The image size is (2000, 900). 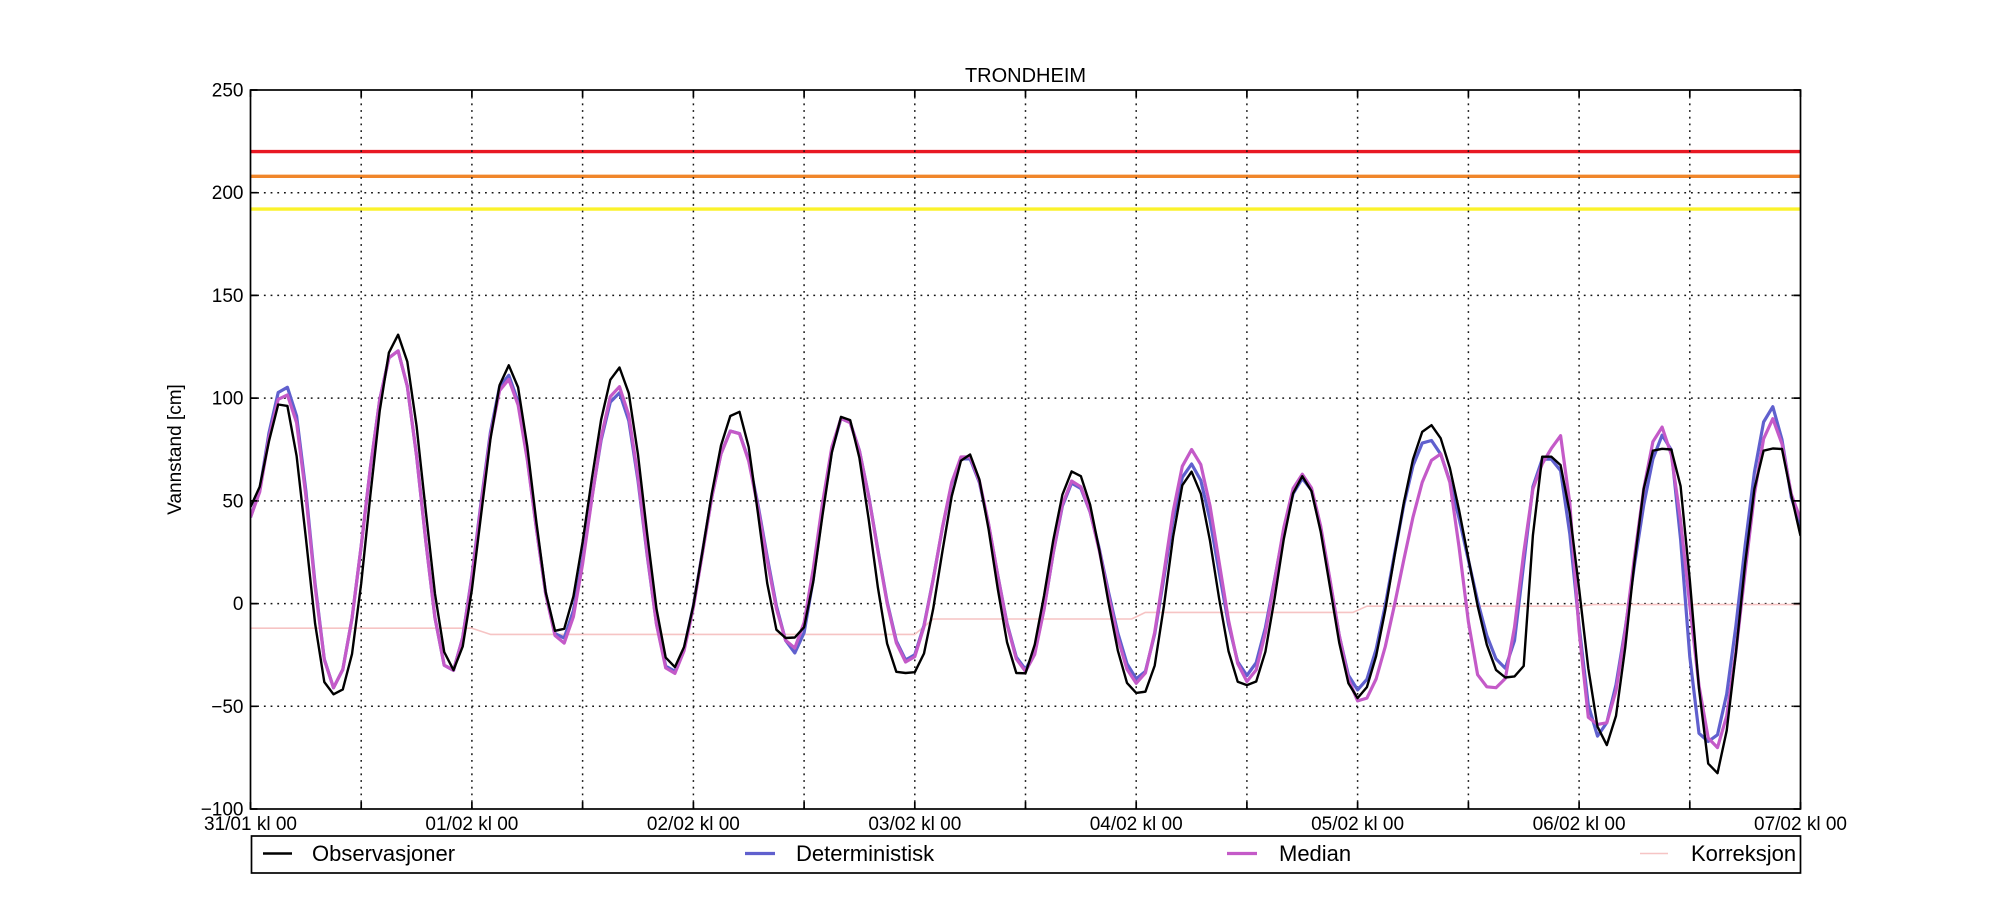 I want to click on svg-text: 03/02 kl 00, so click(x=914, y=824).